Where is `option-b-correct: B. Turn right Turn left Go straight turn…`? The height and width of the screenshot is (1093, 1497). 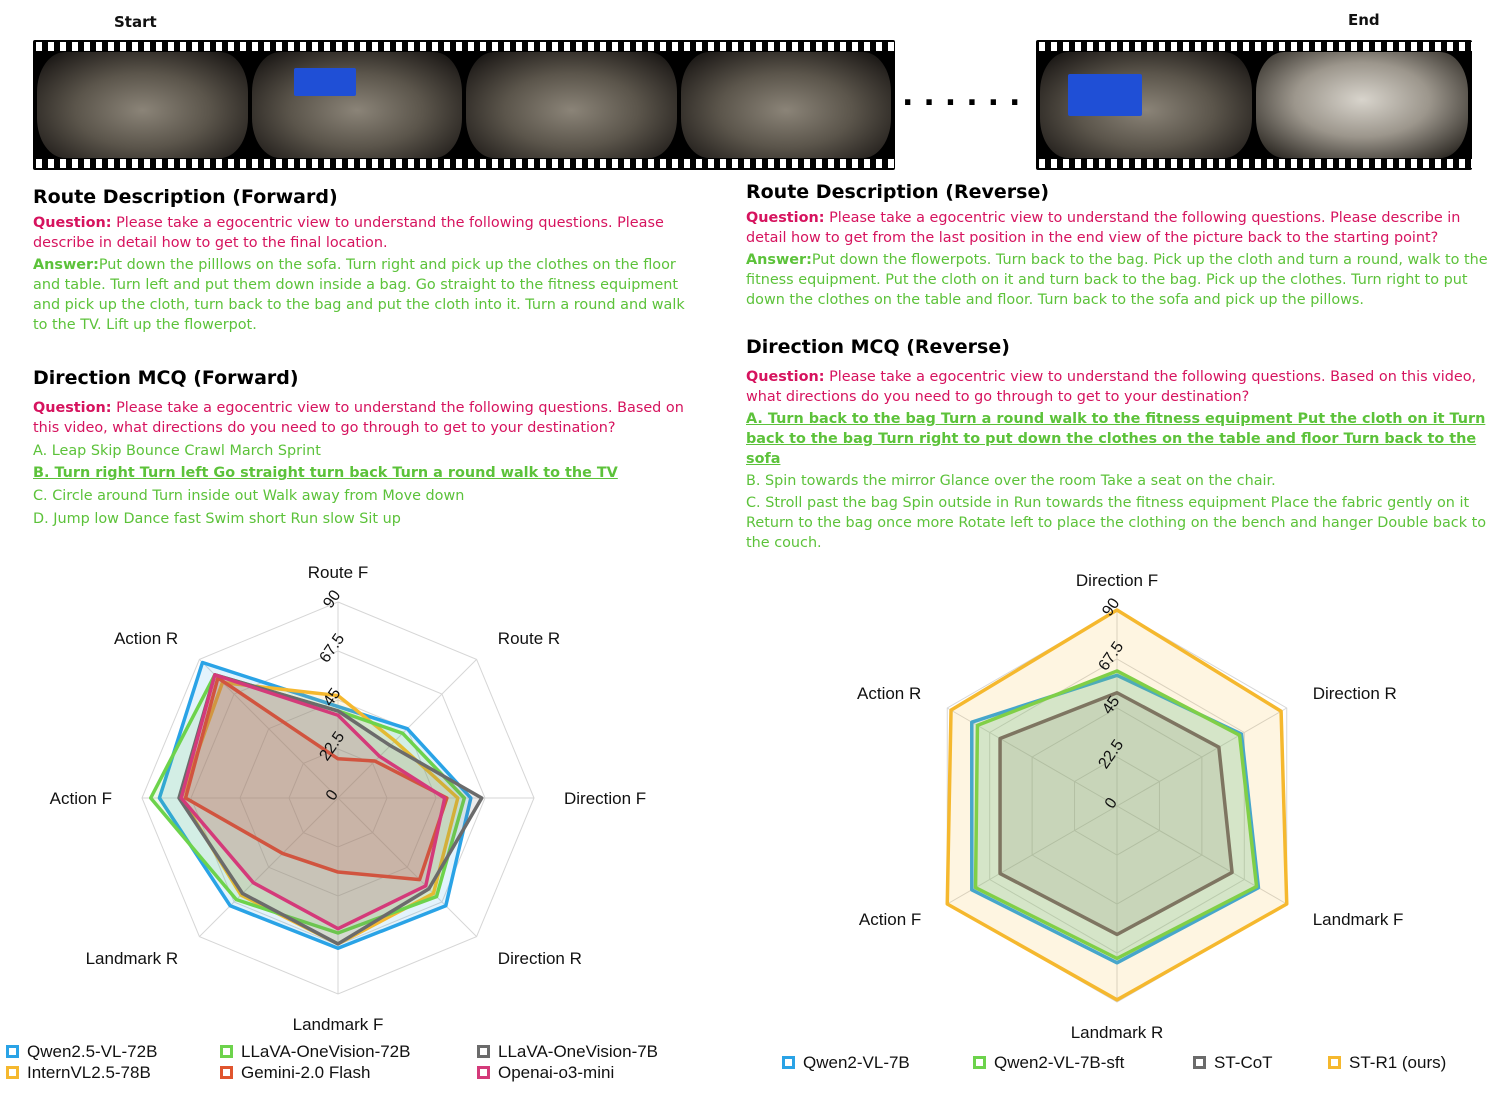
option-b-correct: B. Turn right Turn left Go straight turn… is located at coordinates (325, 473).